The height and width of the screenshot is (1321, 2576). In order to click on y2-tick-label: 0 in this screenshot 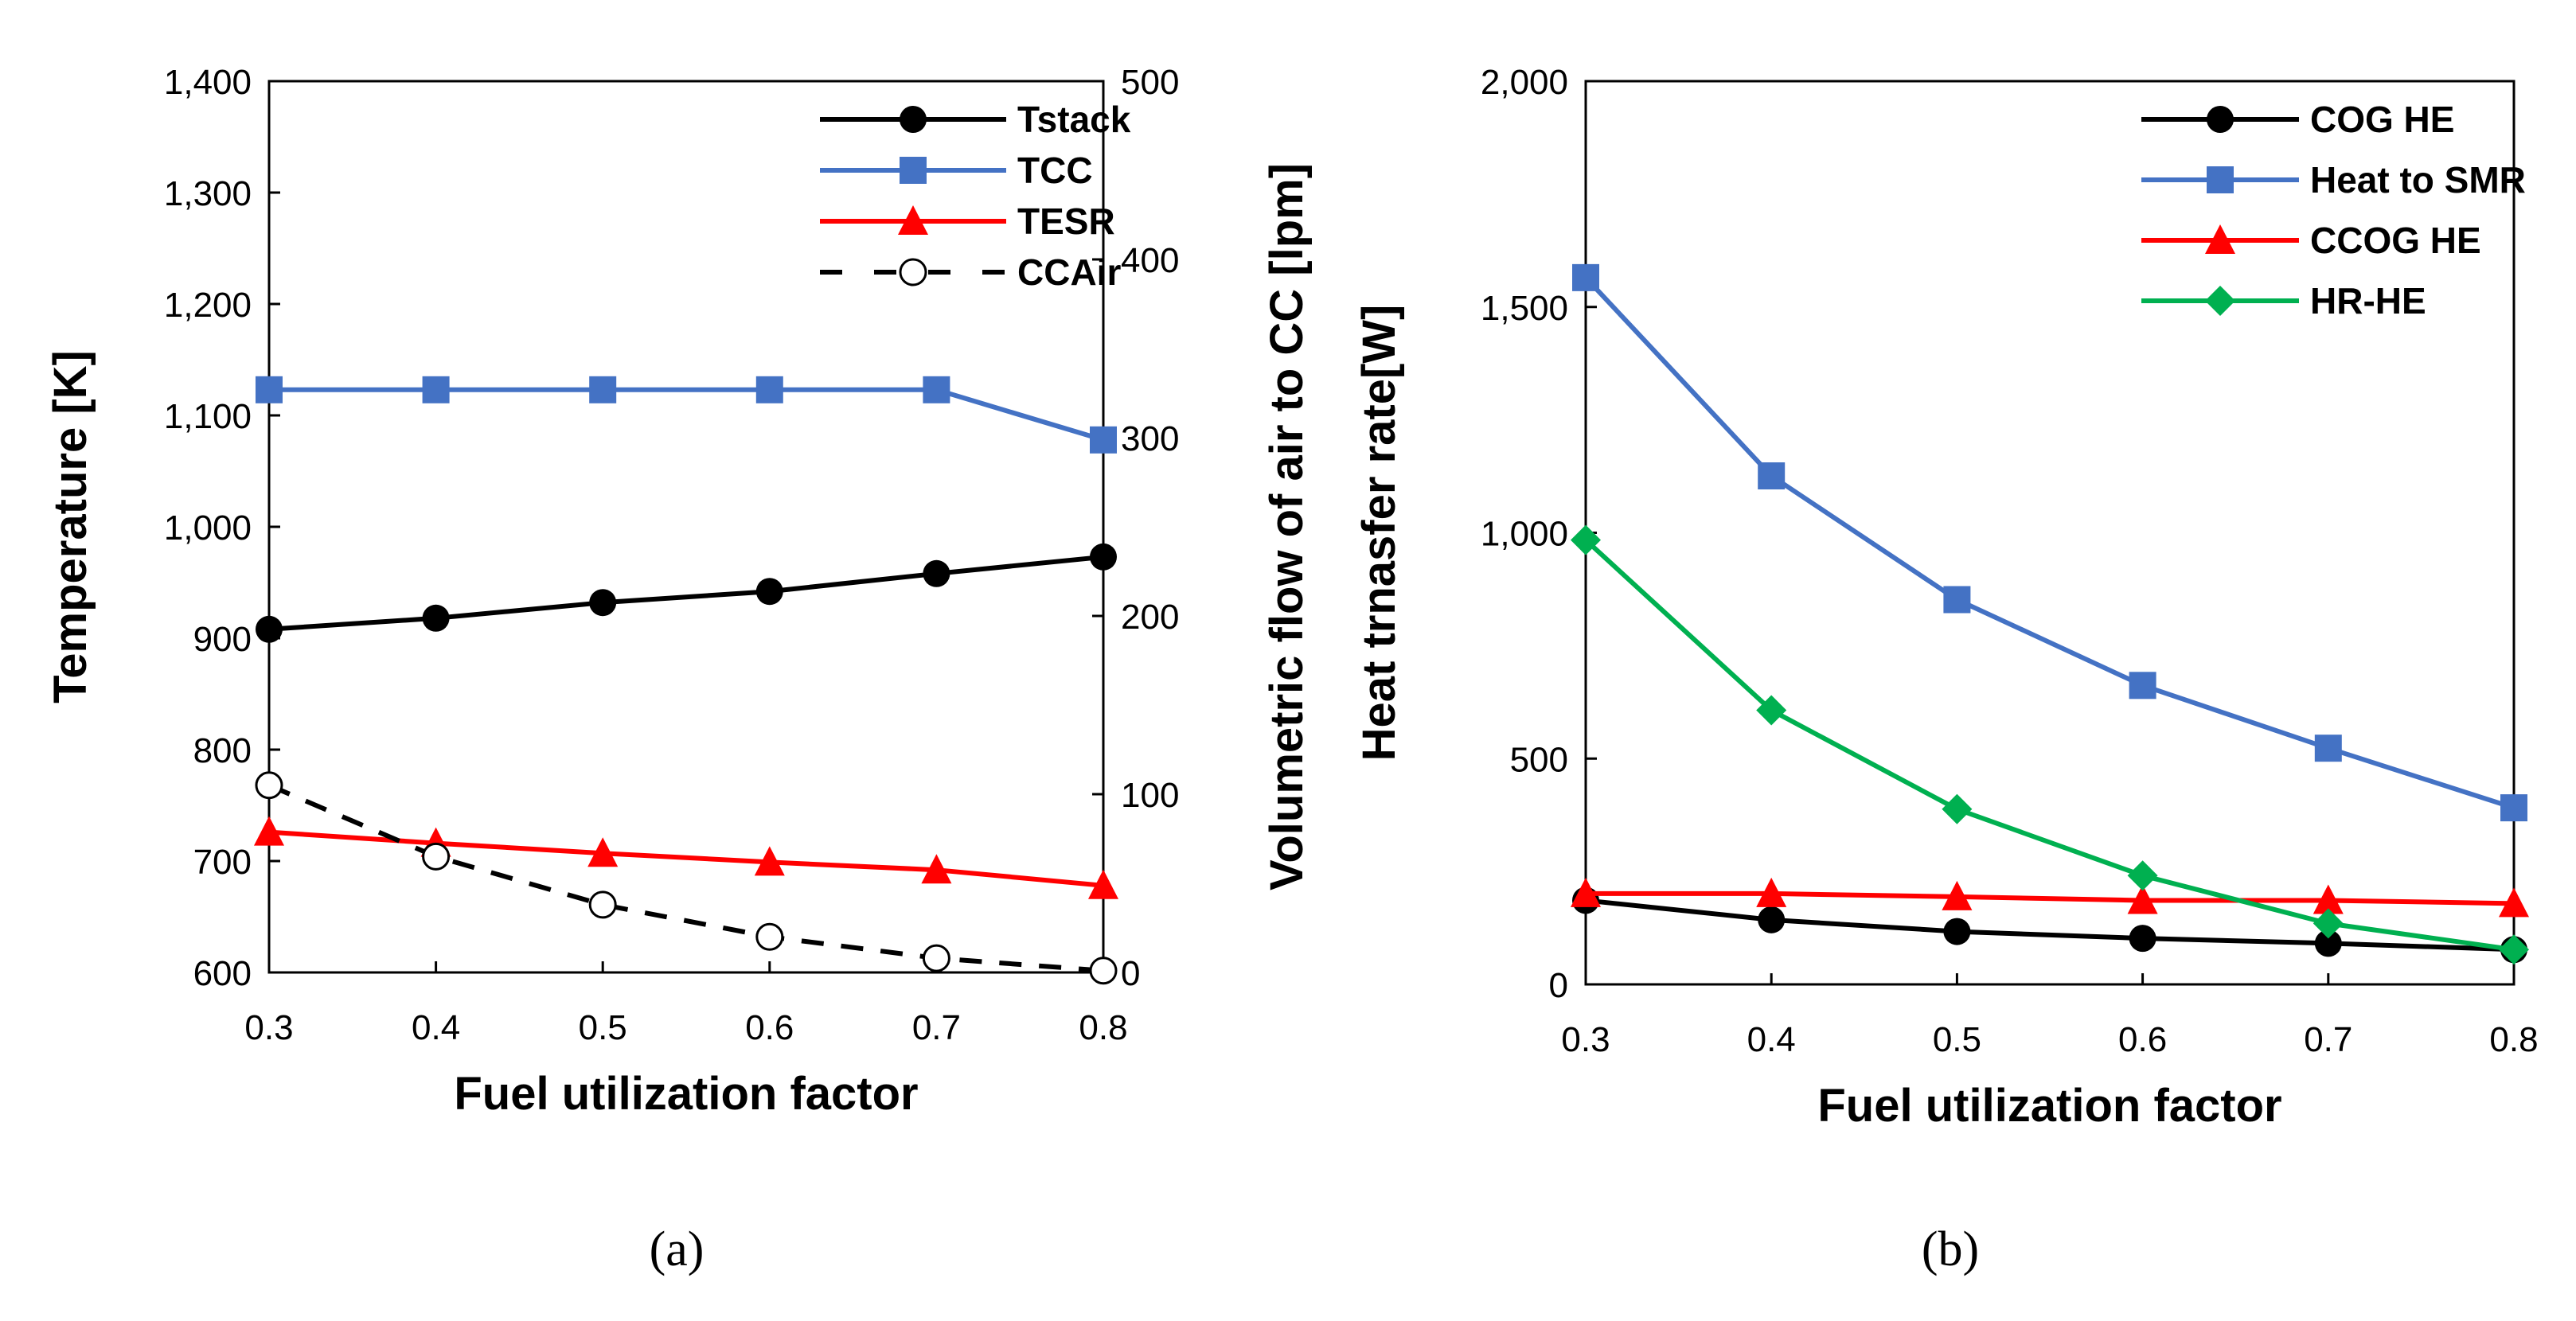, I will do `click(1130, 973)`.